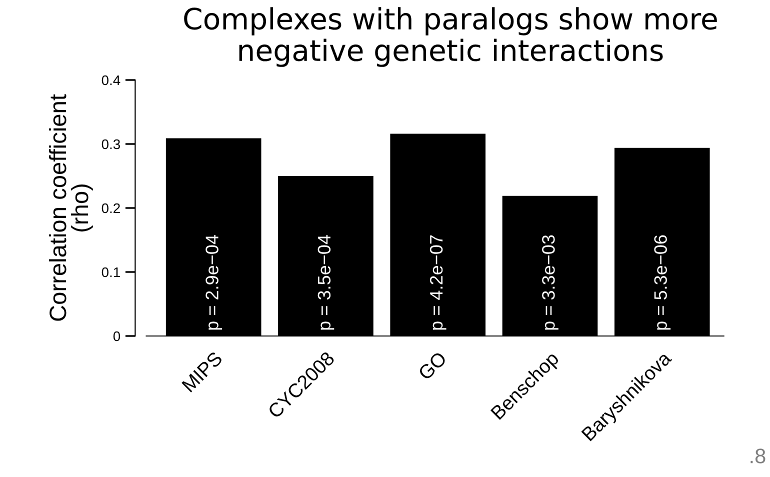  What do you see at coordinates (550, 282) in the screenshot?
I see `data-label: p = 3.3e−03` at bounding box center [550, 282].